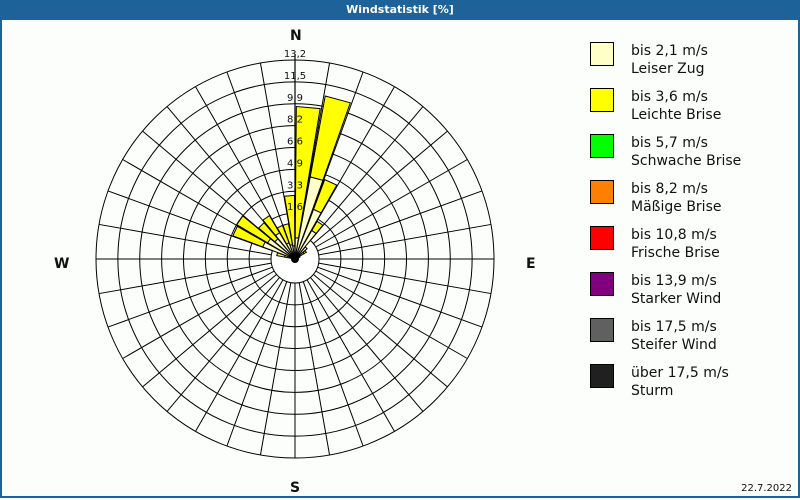 This screenshot has height=500, width=800. I want to click on ring-label: 11,5, so click(295, 76).